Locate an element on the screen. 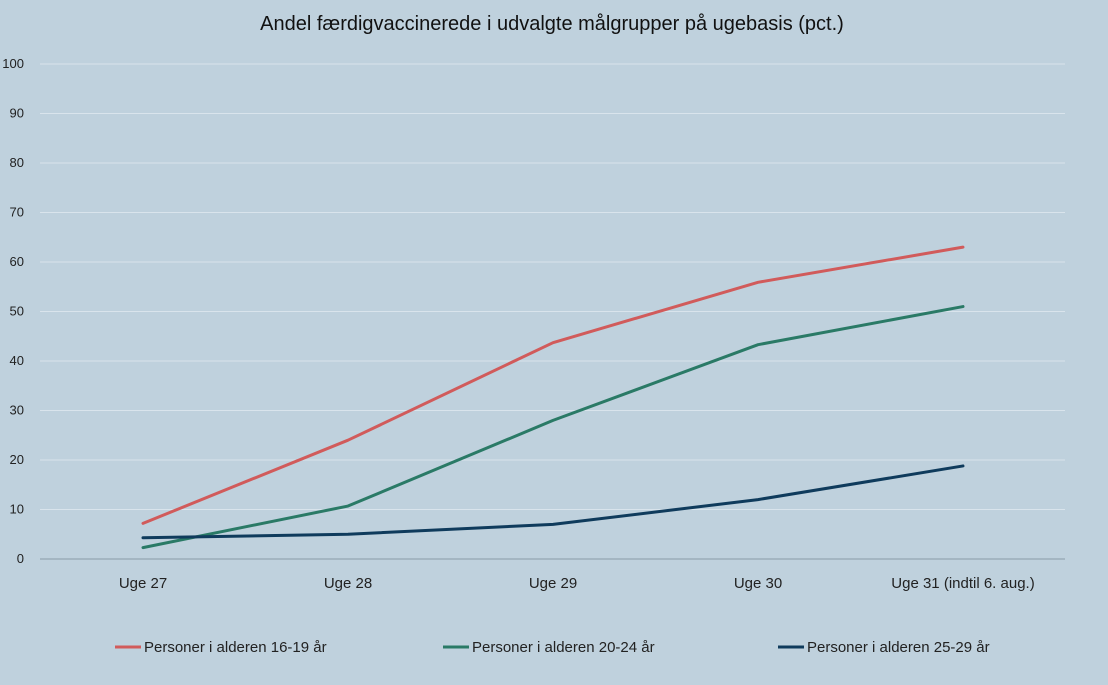 The height and width of the screenshot is (685, 1108). y-tick-label: 70 is located at coordinates (17, 212).